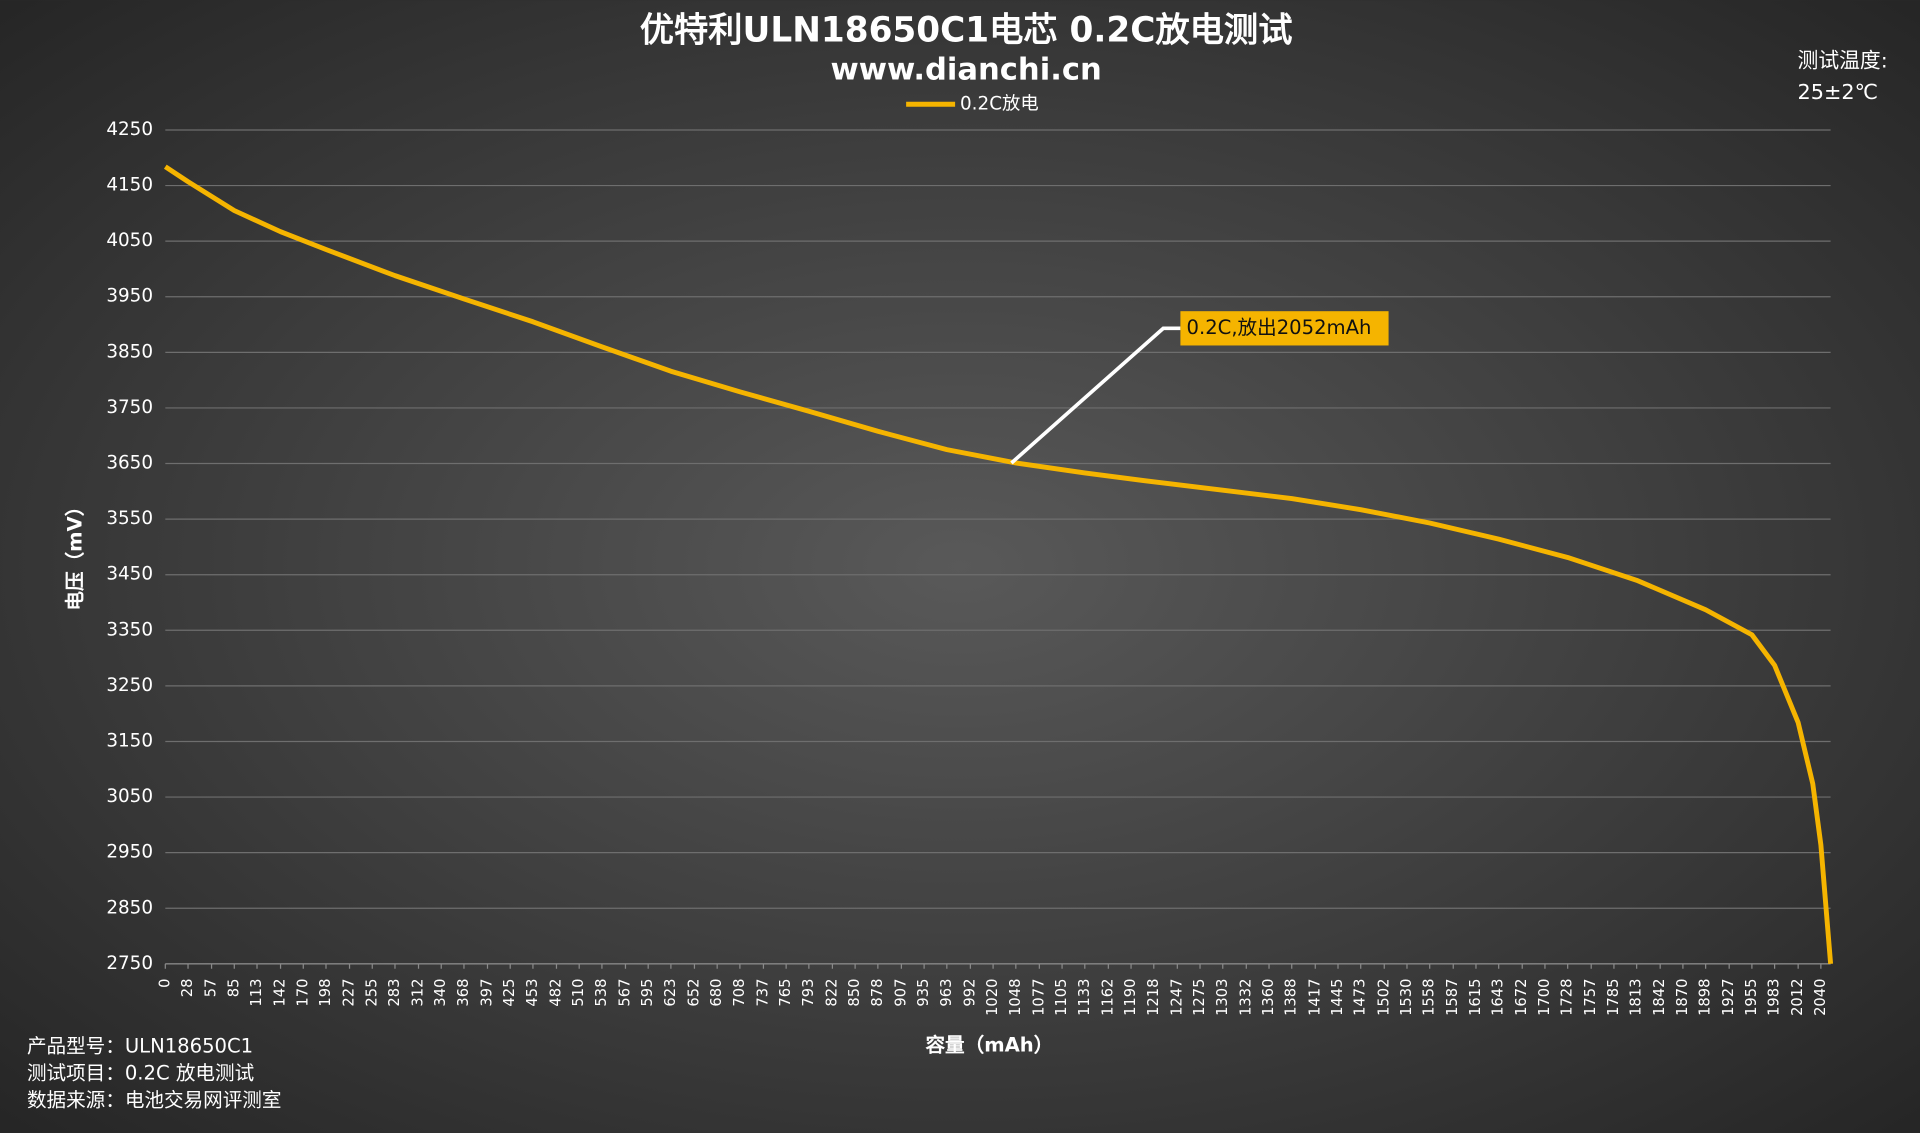 The width and height of the screenshot is (1920, 1133). I want to click on x-tick-label: 1842, so click(1659, 997).